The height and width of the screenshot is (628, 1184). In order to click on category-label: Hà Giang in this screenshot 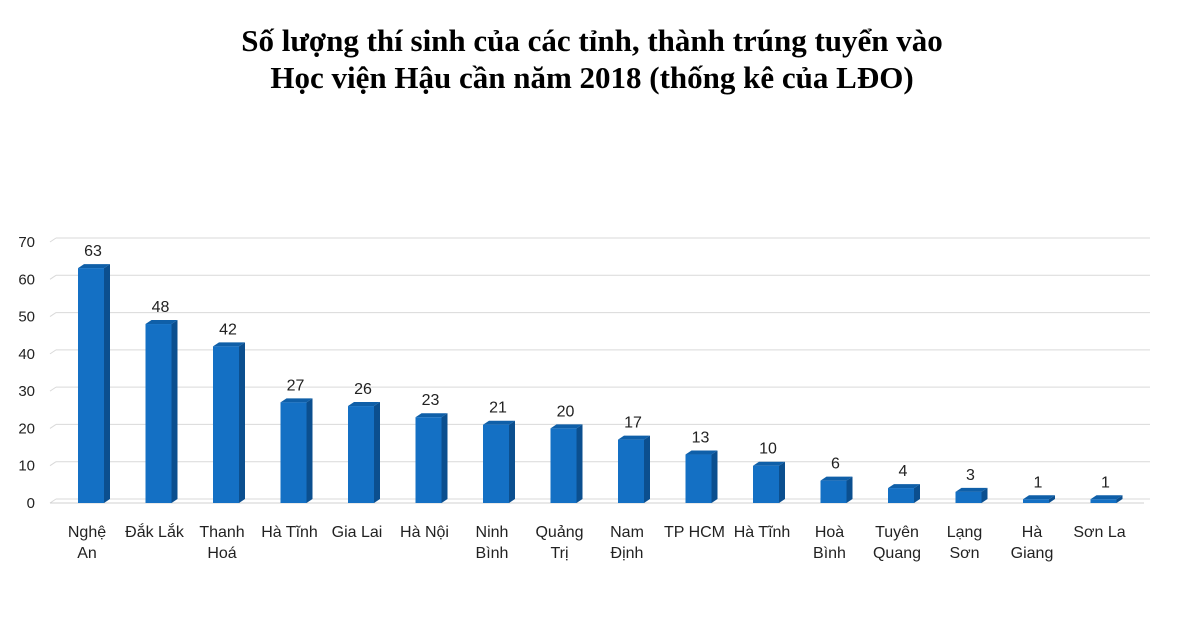, I will do `click(1032, 543)`.